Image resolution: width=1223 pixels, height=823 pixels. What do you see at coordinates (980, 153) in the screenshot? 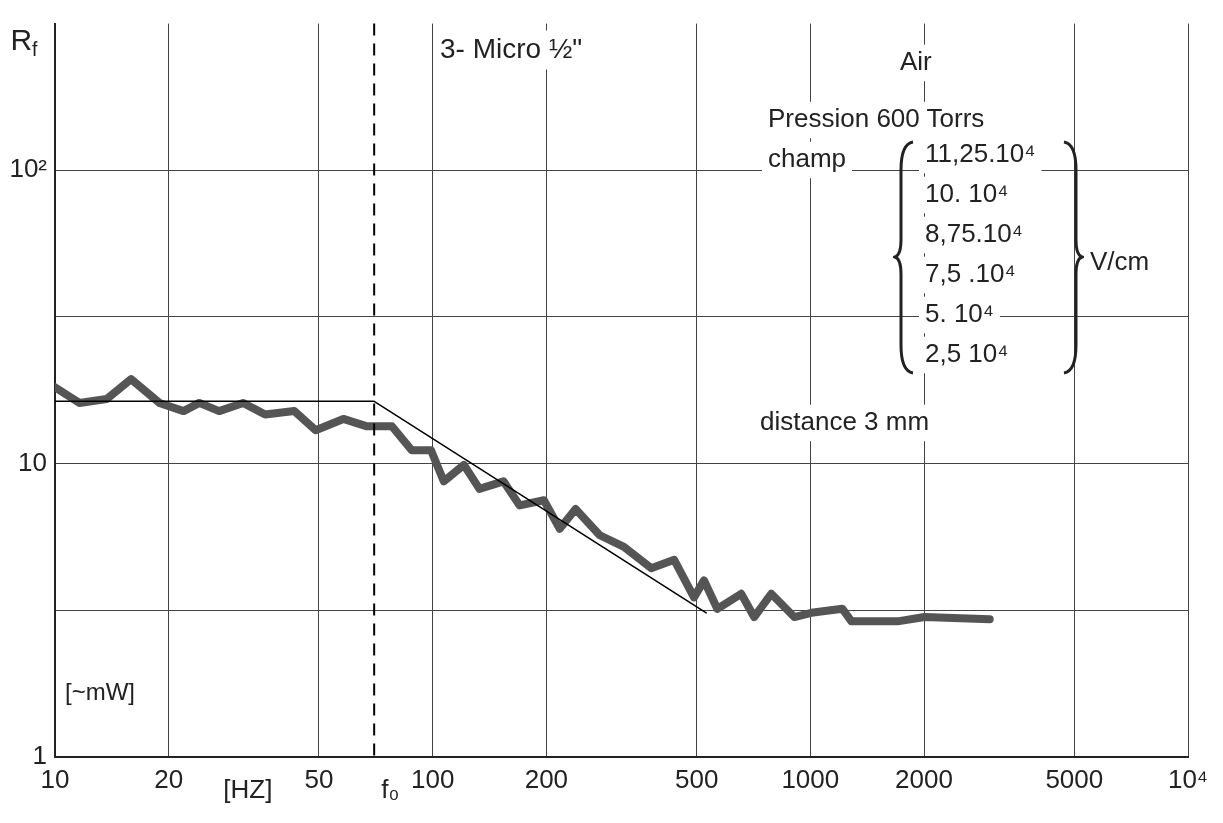
I see `annotation: 11,25.10⁴` at bounding box center [980, 153].